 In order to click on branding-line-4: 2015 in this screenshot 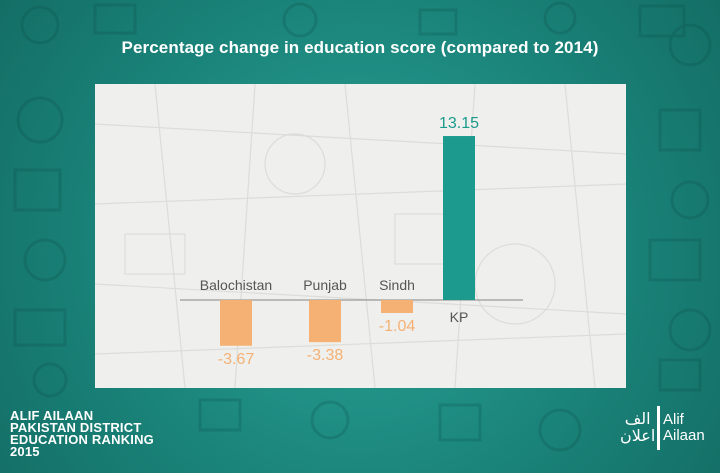, I will do `click(25, 451)`.